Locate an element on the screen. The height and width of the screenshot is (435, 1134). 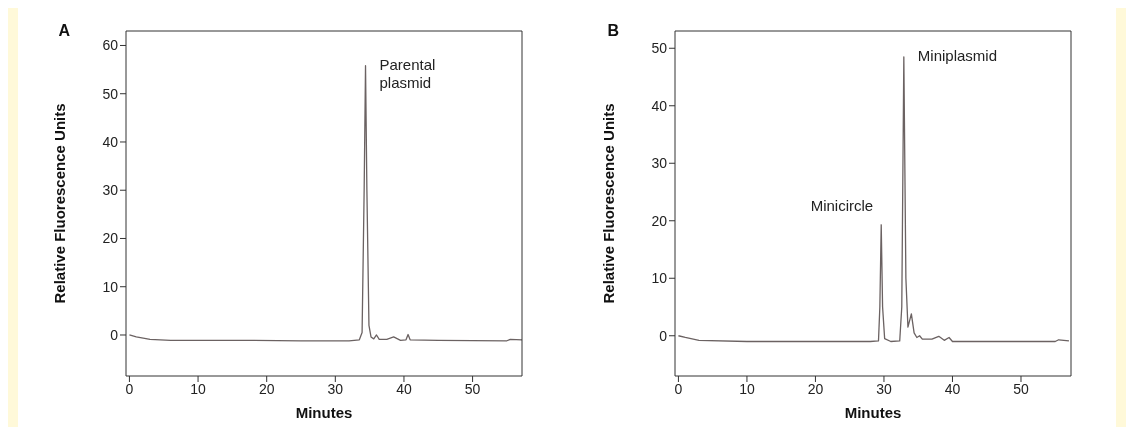
annotation: Parental plasmid is located at coordinates (407, 73).